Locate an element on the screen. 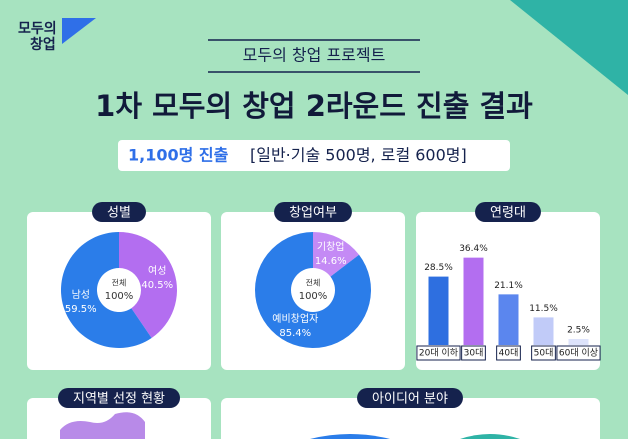 This screenshot has height=439, width=628. panel-title: 지역별 선정 현황 is located at coordinates (119, 399).